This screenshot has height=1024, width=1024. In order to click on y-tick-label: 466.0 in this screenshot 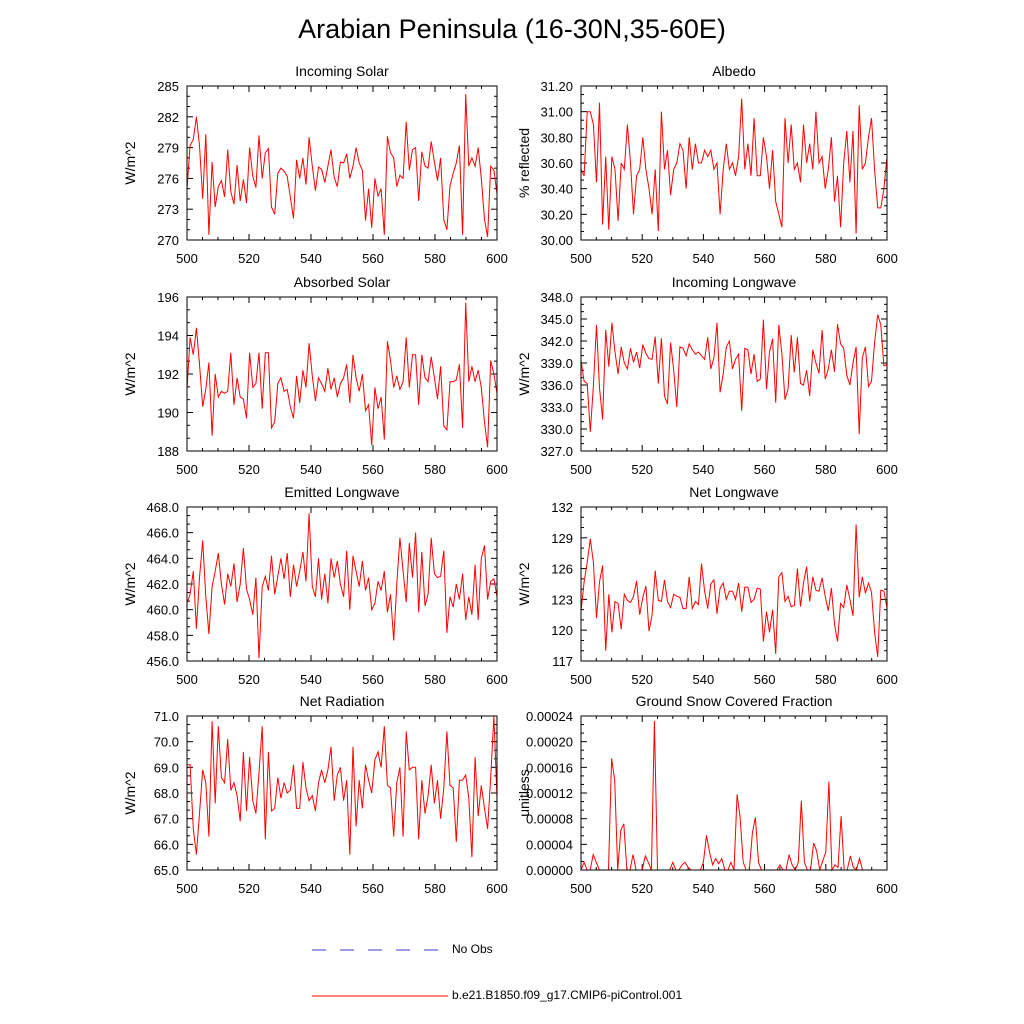, I will do `click(162, 533)`.